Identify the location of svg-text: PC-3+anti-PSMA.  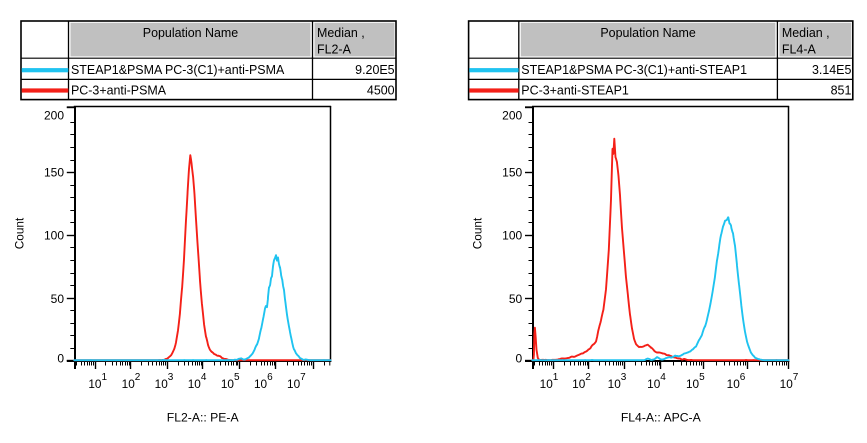
(119, 90).